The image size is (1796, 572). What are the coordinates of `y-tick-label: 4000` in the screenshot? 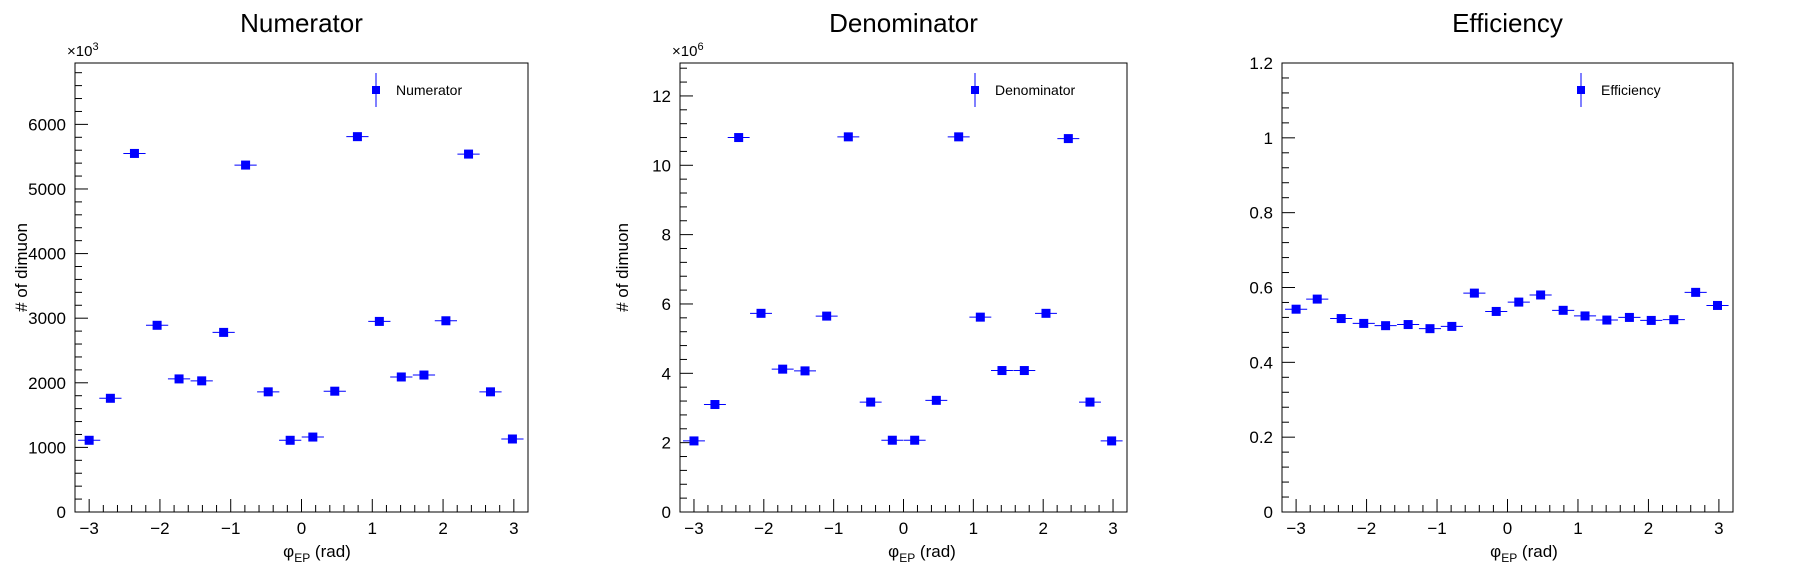 It's located at (47, 254).